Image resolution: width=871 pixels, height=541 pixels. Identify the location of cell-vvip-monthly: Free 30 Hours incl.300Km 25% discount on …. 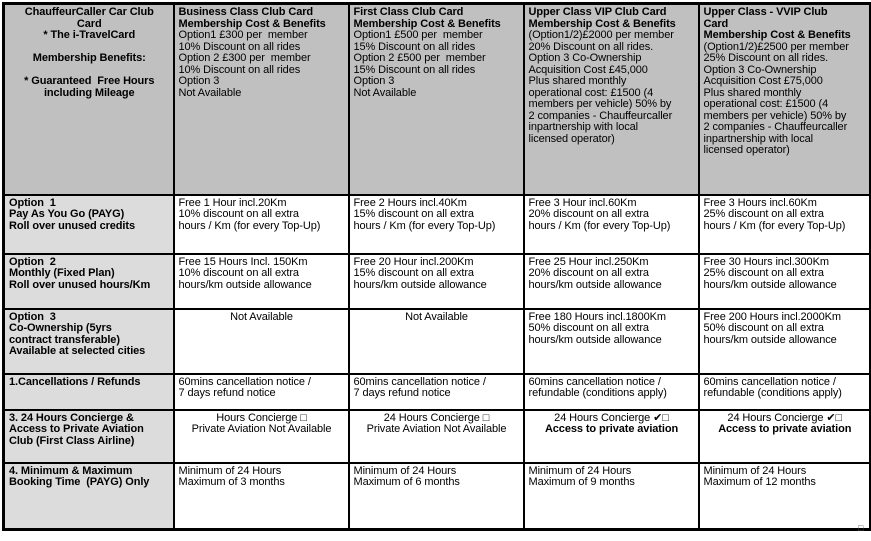
(784, 281).